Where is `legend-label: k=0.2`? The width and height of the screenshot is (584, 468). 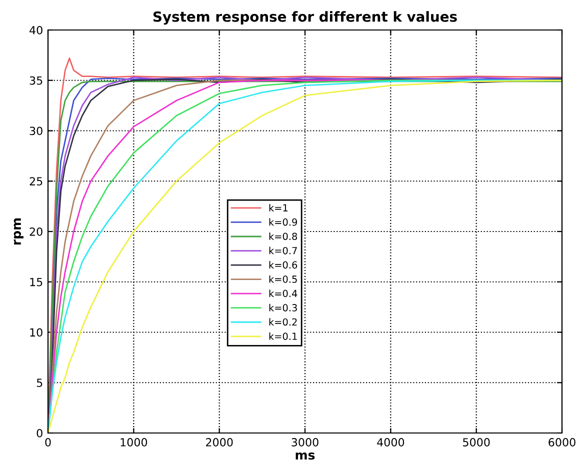
legend-label: k=0.2 is located at coordinates (283, 322).